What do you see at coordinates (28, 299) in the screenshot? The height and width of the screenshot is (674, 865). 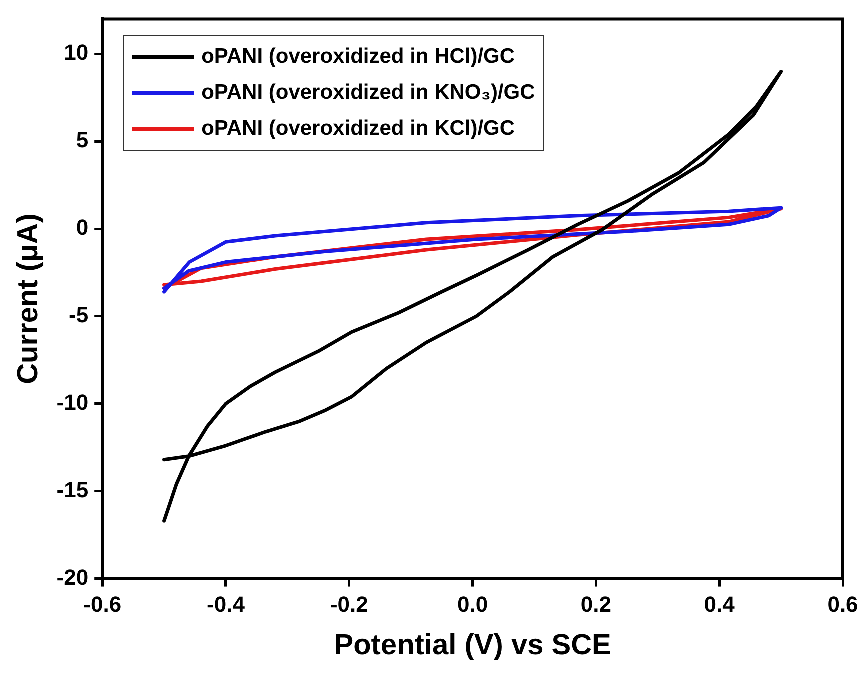 I see `y-axis-title: Current (μA)` at bounding box center [28, 299].